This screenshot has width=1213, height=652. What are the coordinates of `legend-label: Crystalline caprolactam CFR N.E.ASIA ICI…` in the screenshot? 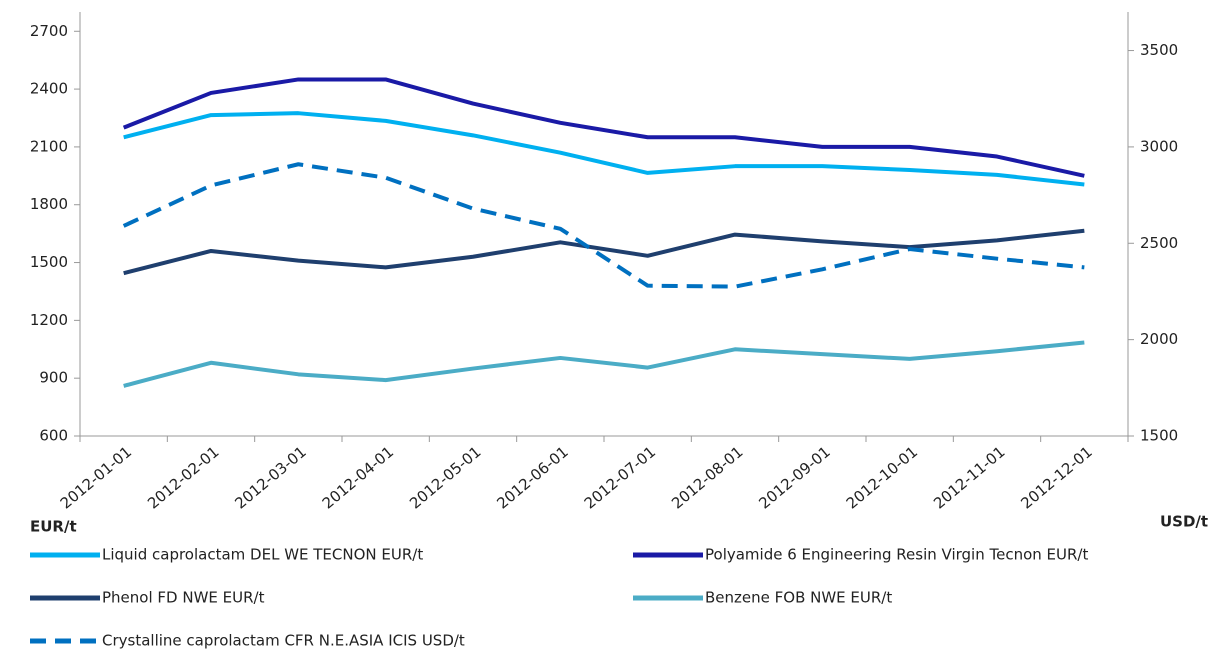 It's located at (283, 641).